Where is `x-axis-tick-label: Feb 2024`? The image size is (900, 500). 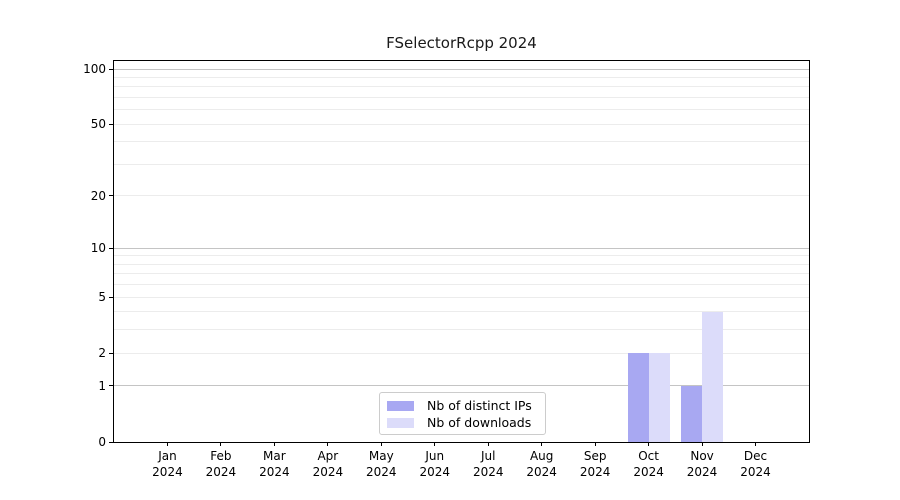 x-axis-tick-label: Feb 2024 is located at coordinates (221, 464).